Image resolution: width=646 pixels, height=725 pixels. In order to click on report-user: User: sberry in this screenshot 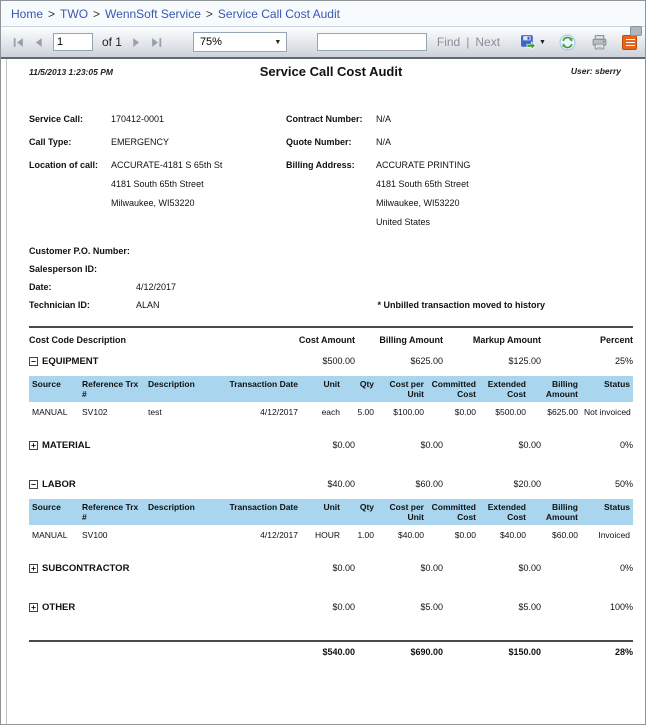, I will do `click(595, 71)`.